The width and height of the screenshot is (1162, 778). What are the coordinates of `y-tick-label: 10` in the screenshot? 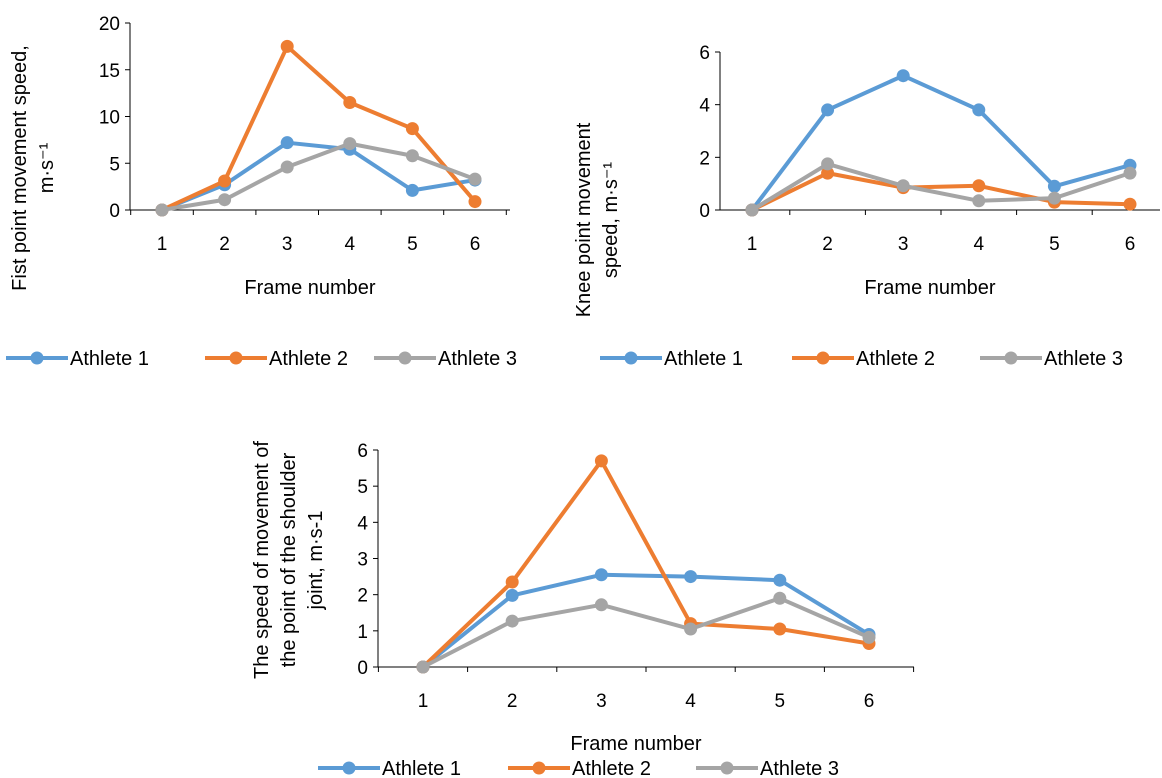 It's located at (109, 118).